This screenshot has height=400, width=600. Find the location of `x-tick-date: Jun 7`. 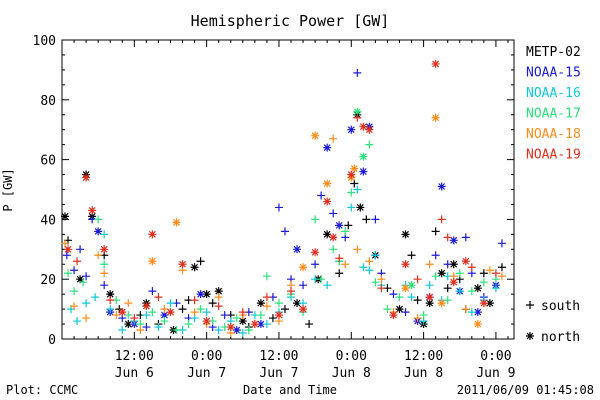

x-tick-date: Jun 7 is located at coordinates (206, 373).